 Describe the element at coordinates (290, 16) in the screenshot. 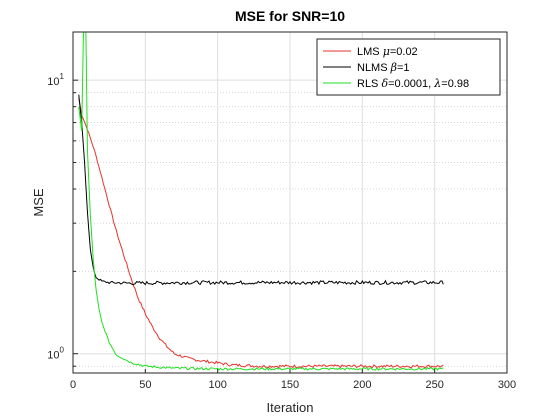

I see `chart-title: MSE for SNR=10` at that location.